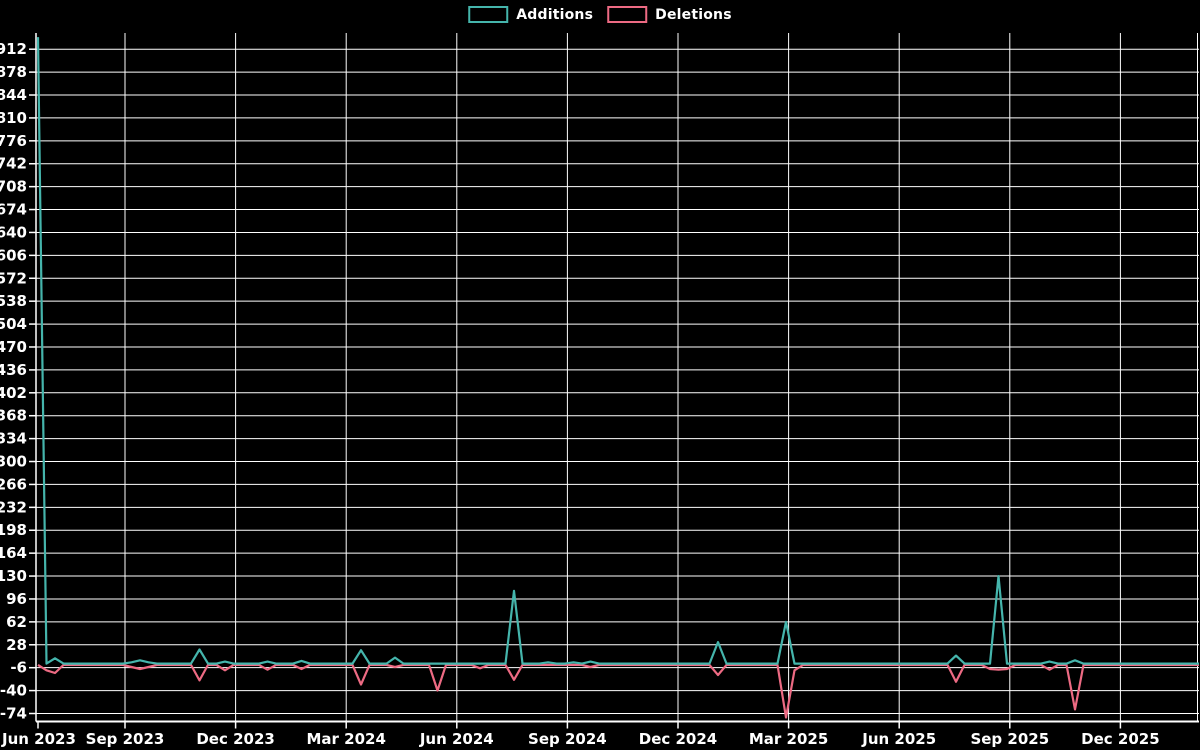 This screenshot has height=750, width=1200. I want to click on y-tick-label: 708, so click(13, 187).